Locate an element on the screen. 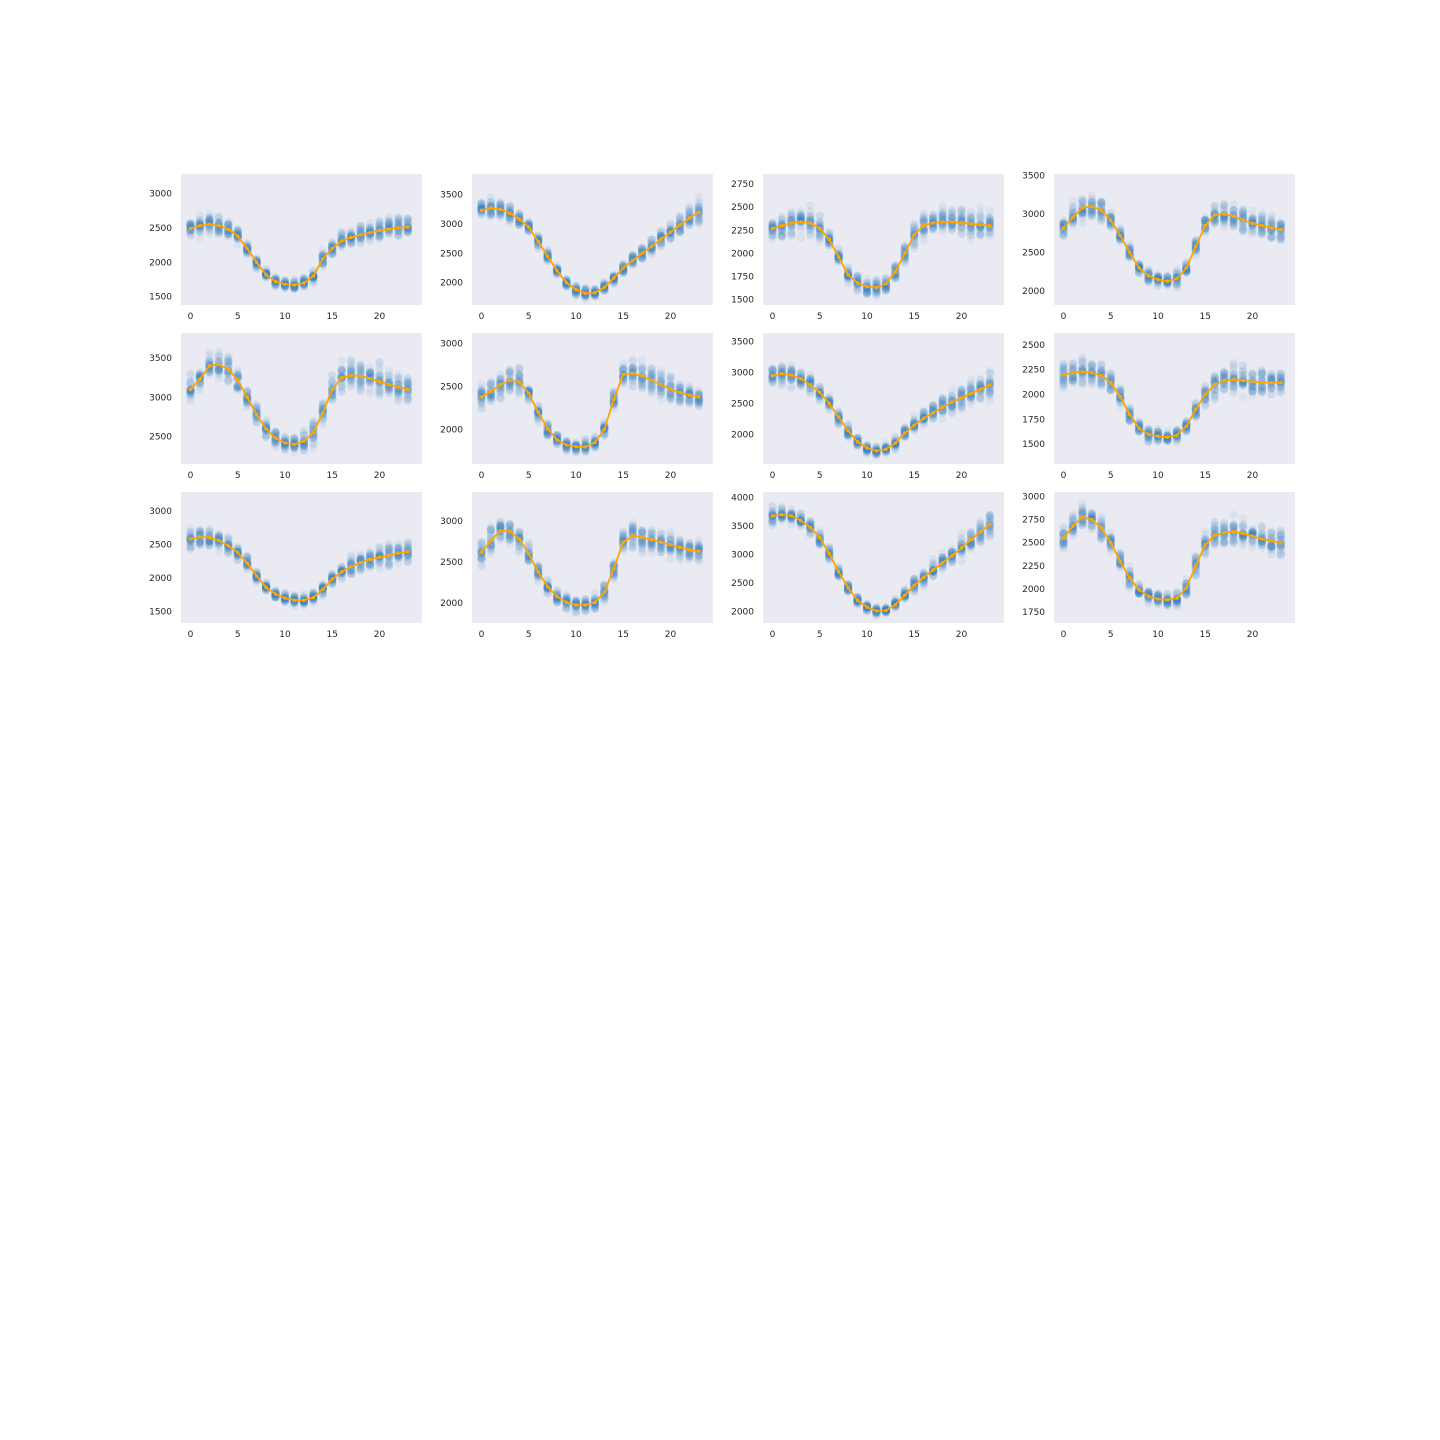 This screenshot has height=1440, width=1440. y-tick-label: 2000 is located at coordinates (451, 431).